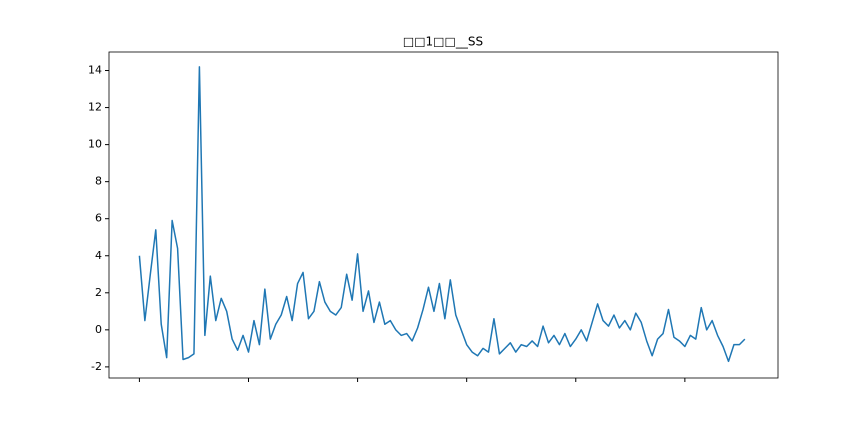 The image size is (864, 432). Describe the element at coordinates (98, 218) in the screenshot. I see `y-tick-label: 6` at that location.